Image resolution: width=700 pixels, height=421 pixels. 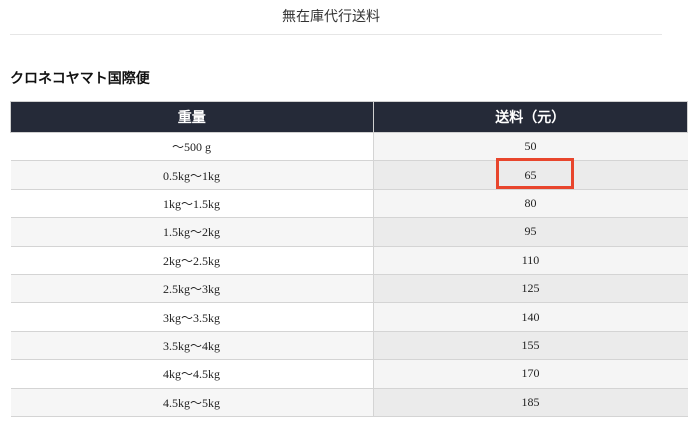 I want to click on table-row: 4.5kg～5kg 185, so click(x=349, y=402).